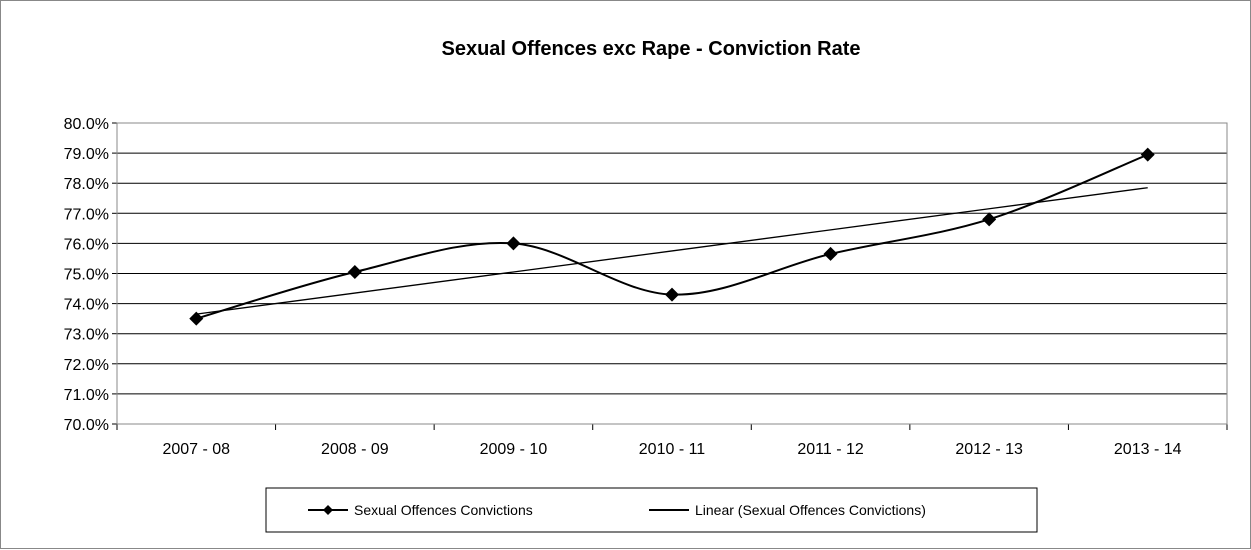 The image size is (1251, 550). Describe the element at coordinates (830, 449) in the screenshot. I see `x-tick-label: 2011 - 12` at that location.